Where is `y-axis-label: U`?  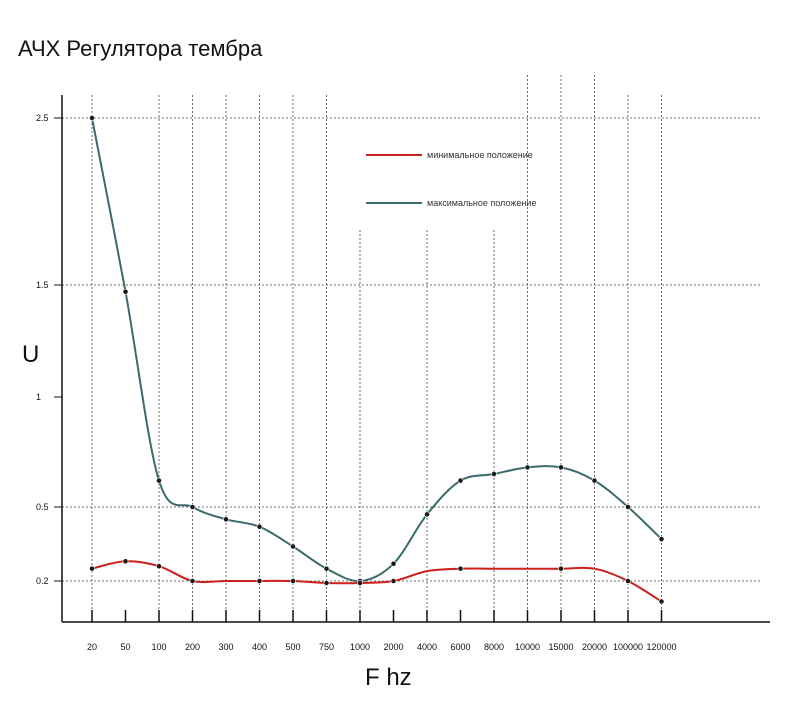 y-axis-label: U is located at coordinates (30, 354).